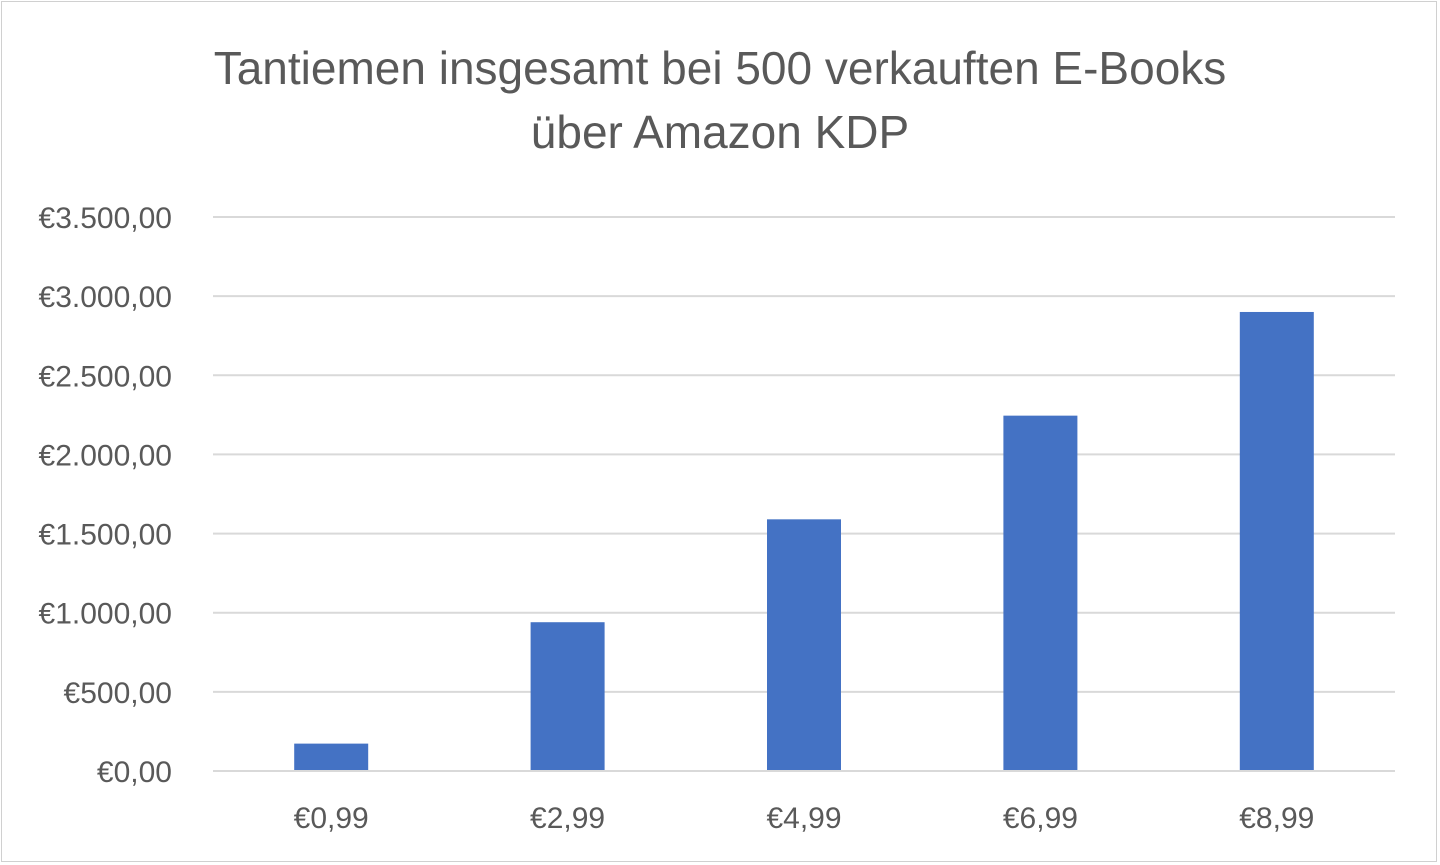 This screenshot has height=865, width=1440. What do you see at coordinates (105, 535) in the screenshot?
I see `y-tick-label: €1.500,00` at bounding box center [105, 535].